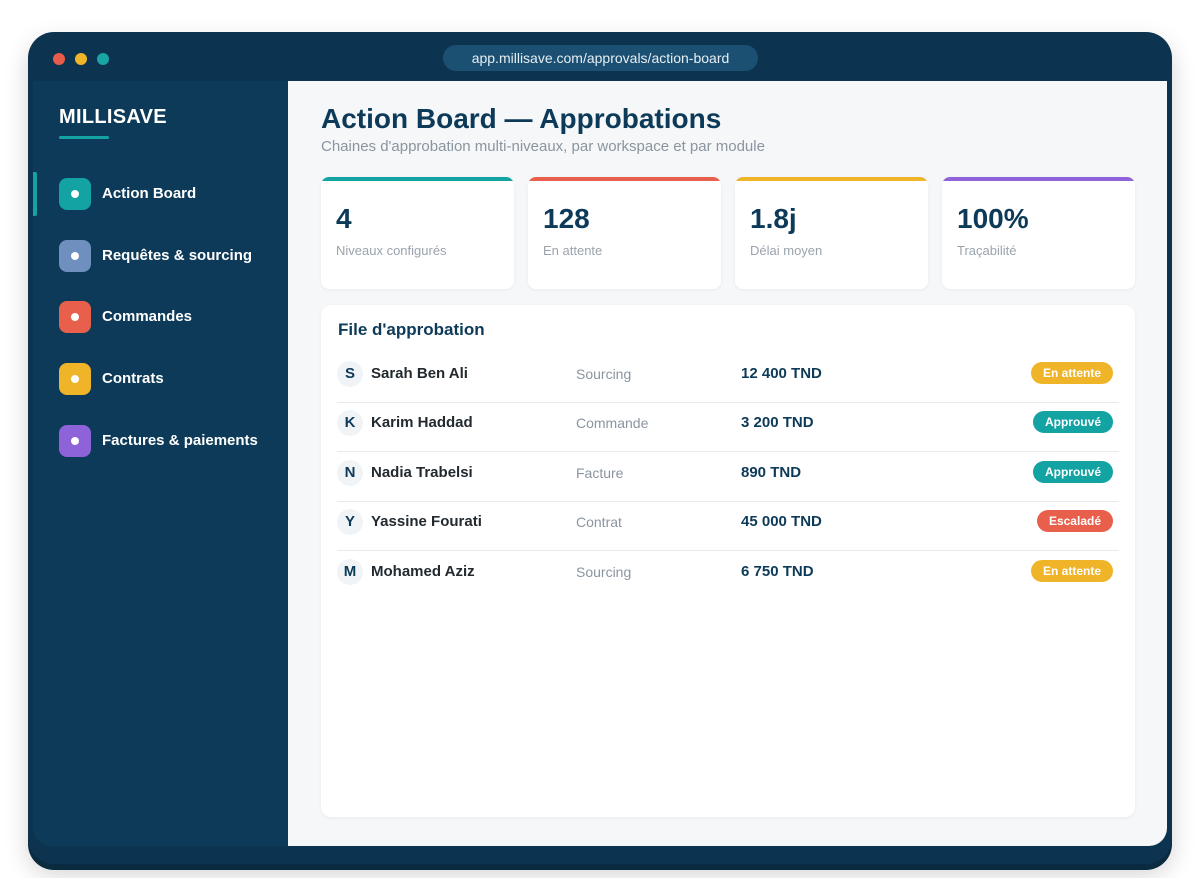 The width and height of the screenshot is (1200, 878). Describe the element at coordinates (350, 423) in the screenshot. I see `avatar: K` at that location.